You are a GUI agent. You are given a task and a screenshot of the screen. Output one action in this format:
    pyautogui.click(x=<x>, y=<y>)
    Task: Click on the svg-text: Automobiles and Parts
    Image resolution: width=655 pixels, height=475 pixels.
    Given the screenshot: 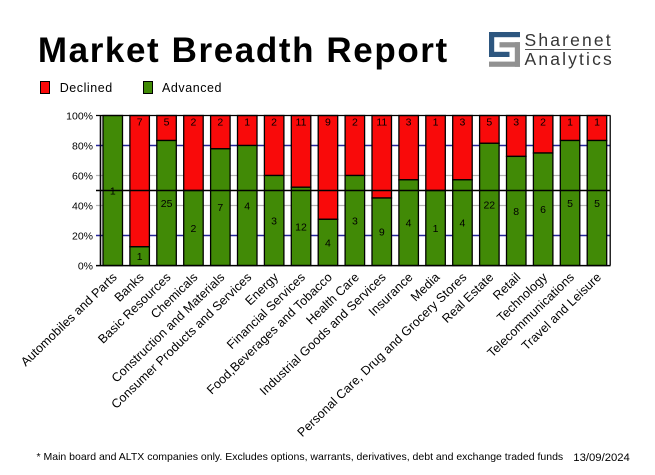 What is the action you would take?
    pyautogui.click(x=69, y=319)
    